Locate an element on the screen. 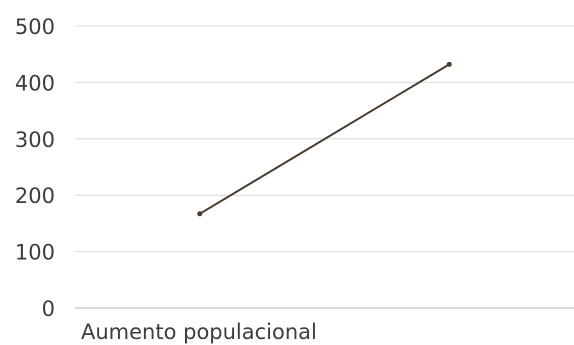 Image resolution: width=574 pixels, height=345 pixels. y-tick-label-100: 100 is located at coordinates (35, 253).